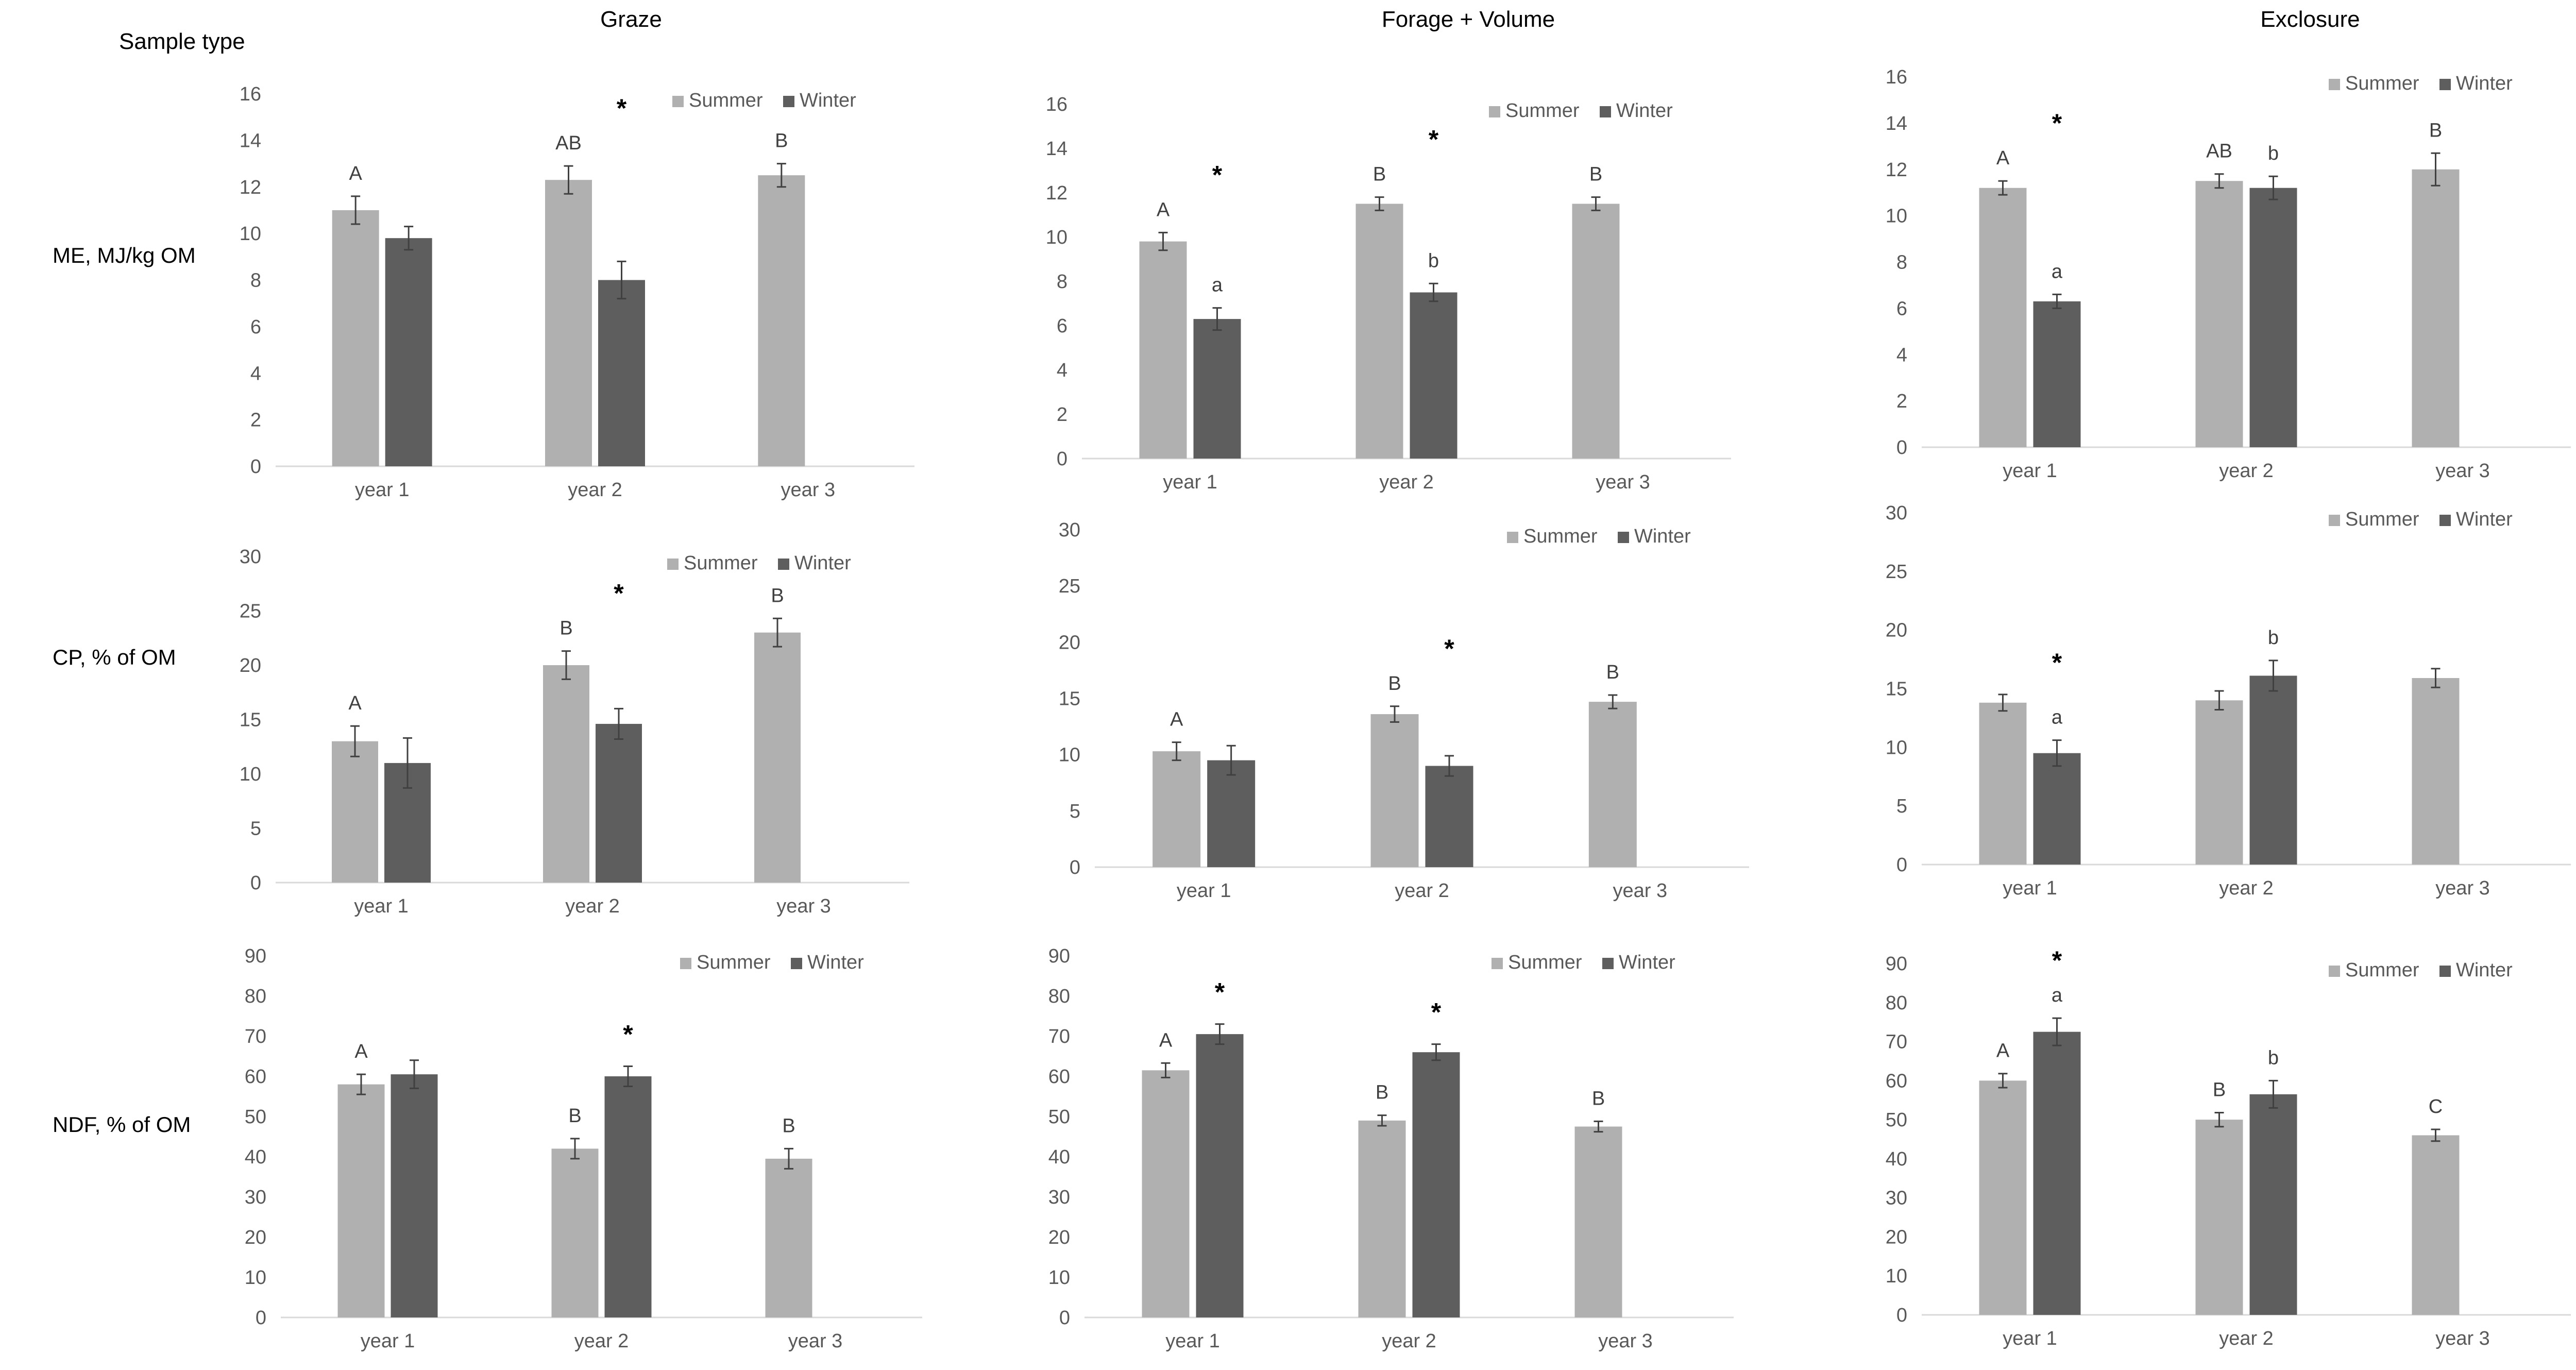 The height and width of the screenshot is (1370, 2576). Describe the element at coordinates (1056, 104) in the screenshot. I see `y-tick-label: 16` at that location.